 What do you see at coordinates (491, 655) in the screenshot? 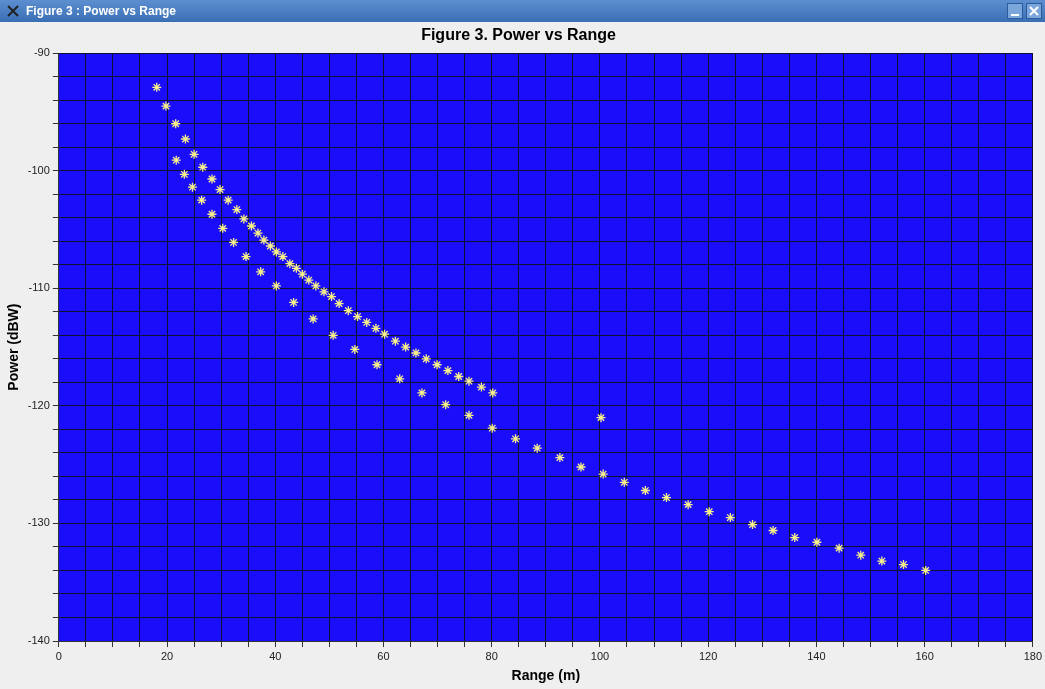
I see `x-tick-label: 80` at bounding box center [491, 655].